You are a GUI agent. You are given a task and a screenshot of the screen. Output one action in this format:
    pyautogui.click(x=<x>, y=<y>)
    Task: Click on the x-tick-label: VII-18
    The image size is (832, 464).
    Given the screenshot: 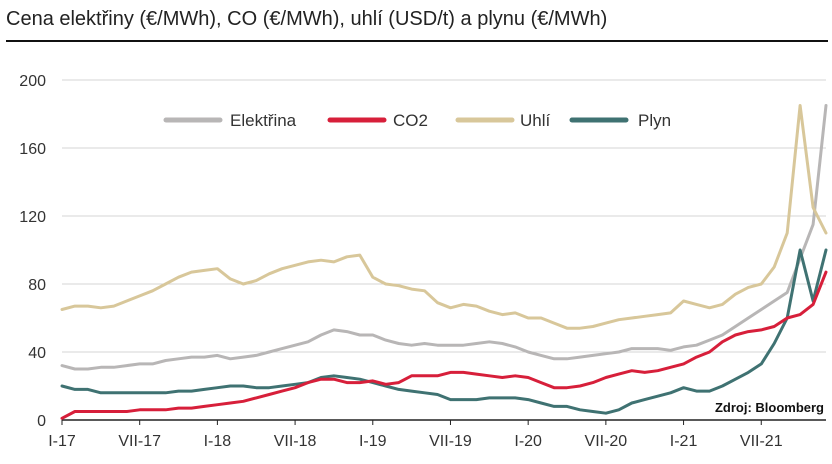 What is the action you would take?
    pyautogui.click(x=295, y=441)
    